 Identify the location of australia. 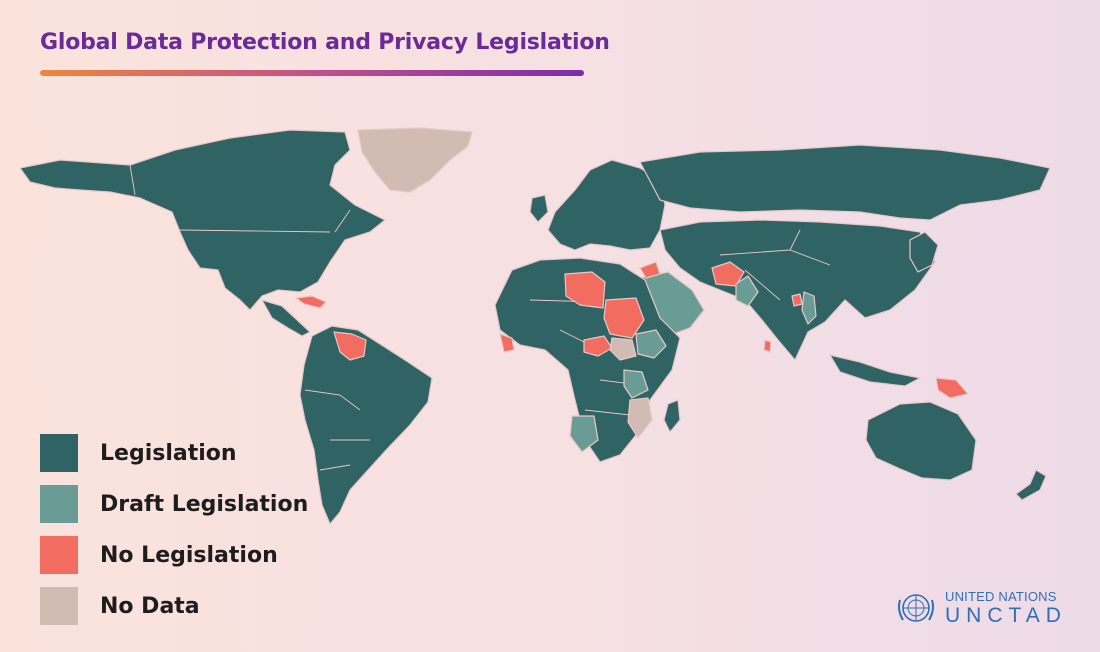
(921, 441).